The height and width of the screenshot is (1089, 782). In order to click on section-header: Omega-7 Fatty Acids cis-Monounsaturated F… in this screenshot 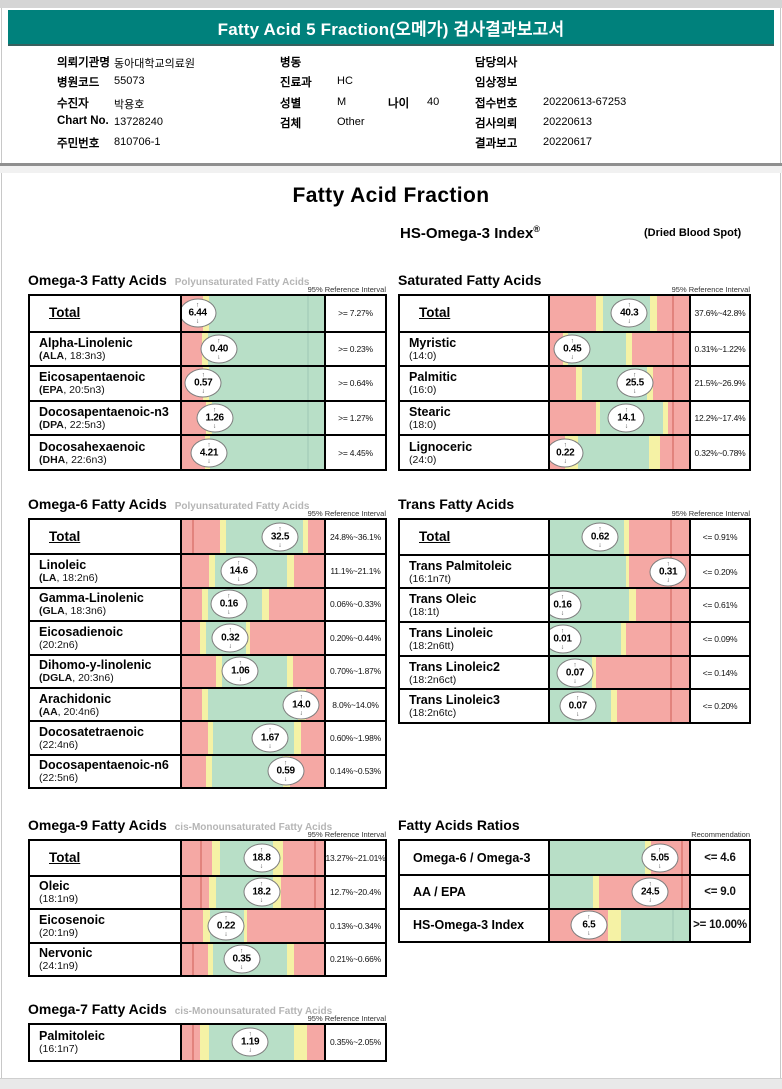, I will do `click(207, 1012)`.